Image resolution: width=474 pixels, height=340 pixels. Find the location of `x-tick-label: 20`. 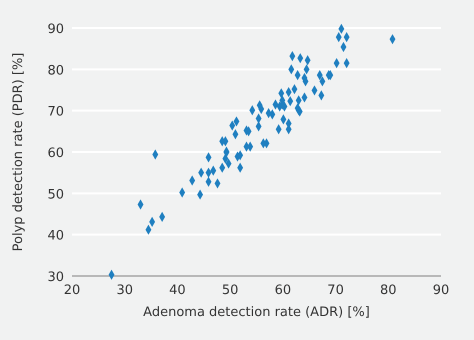

x-tick-label: 20 is located at coordinates (72, 290).